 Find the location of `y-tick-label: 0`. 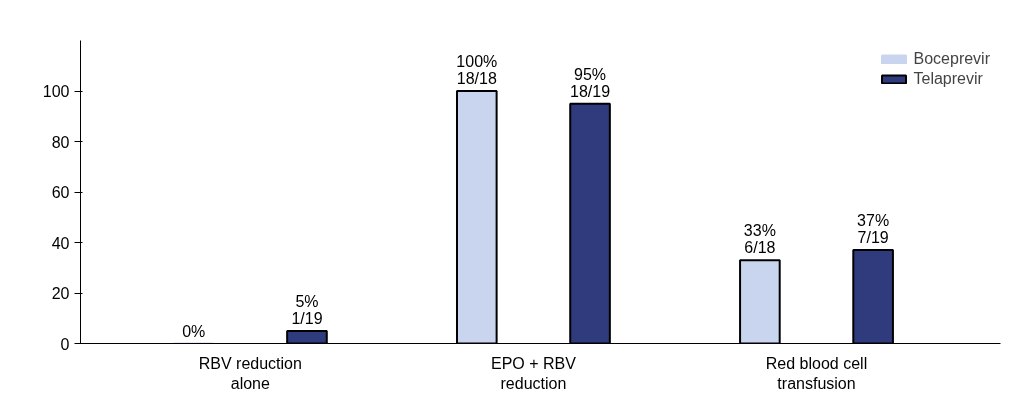

y-tick-label: 0 is located at coordinates (65, 344).